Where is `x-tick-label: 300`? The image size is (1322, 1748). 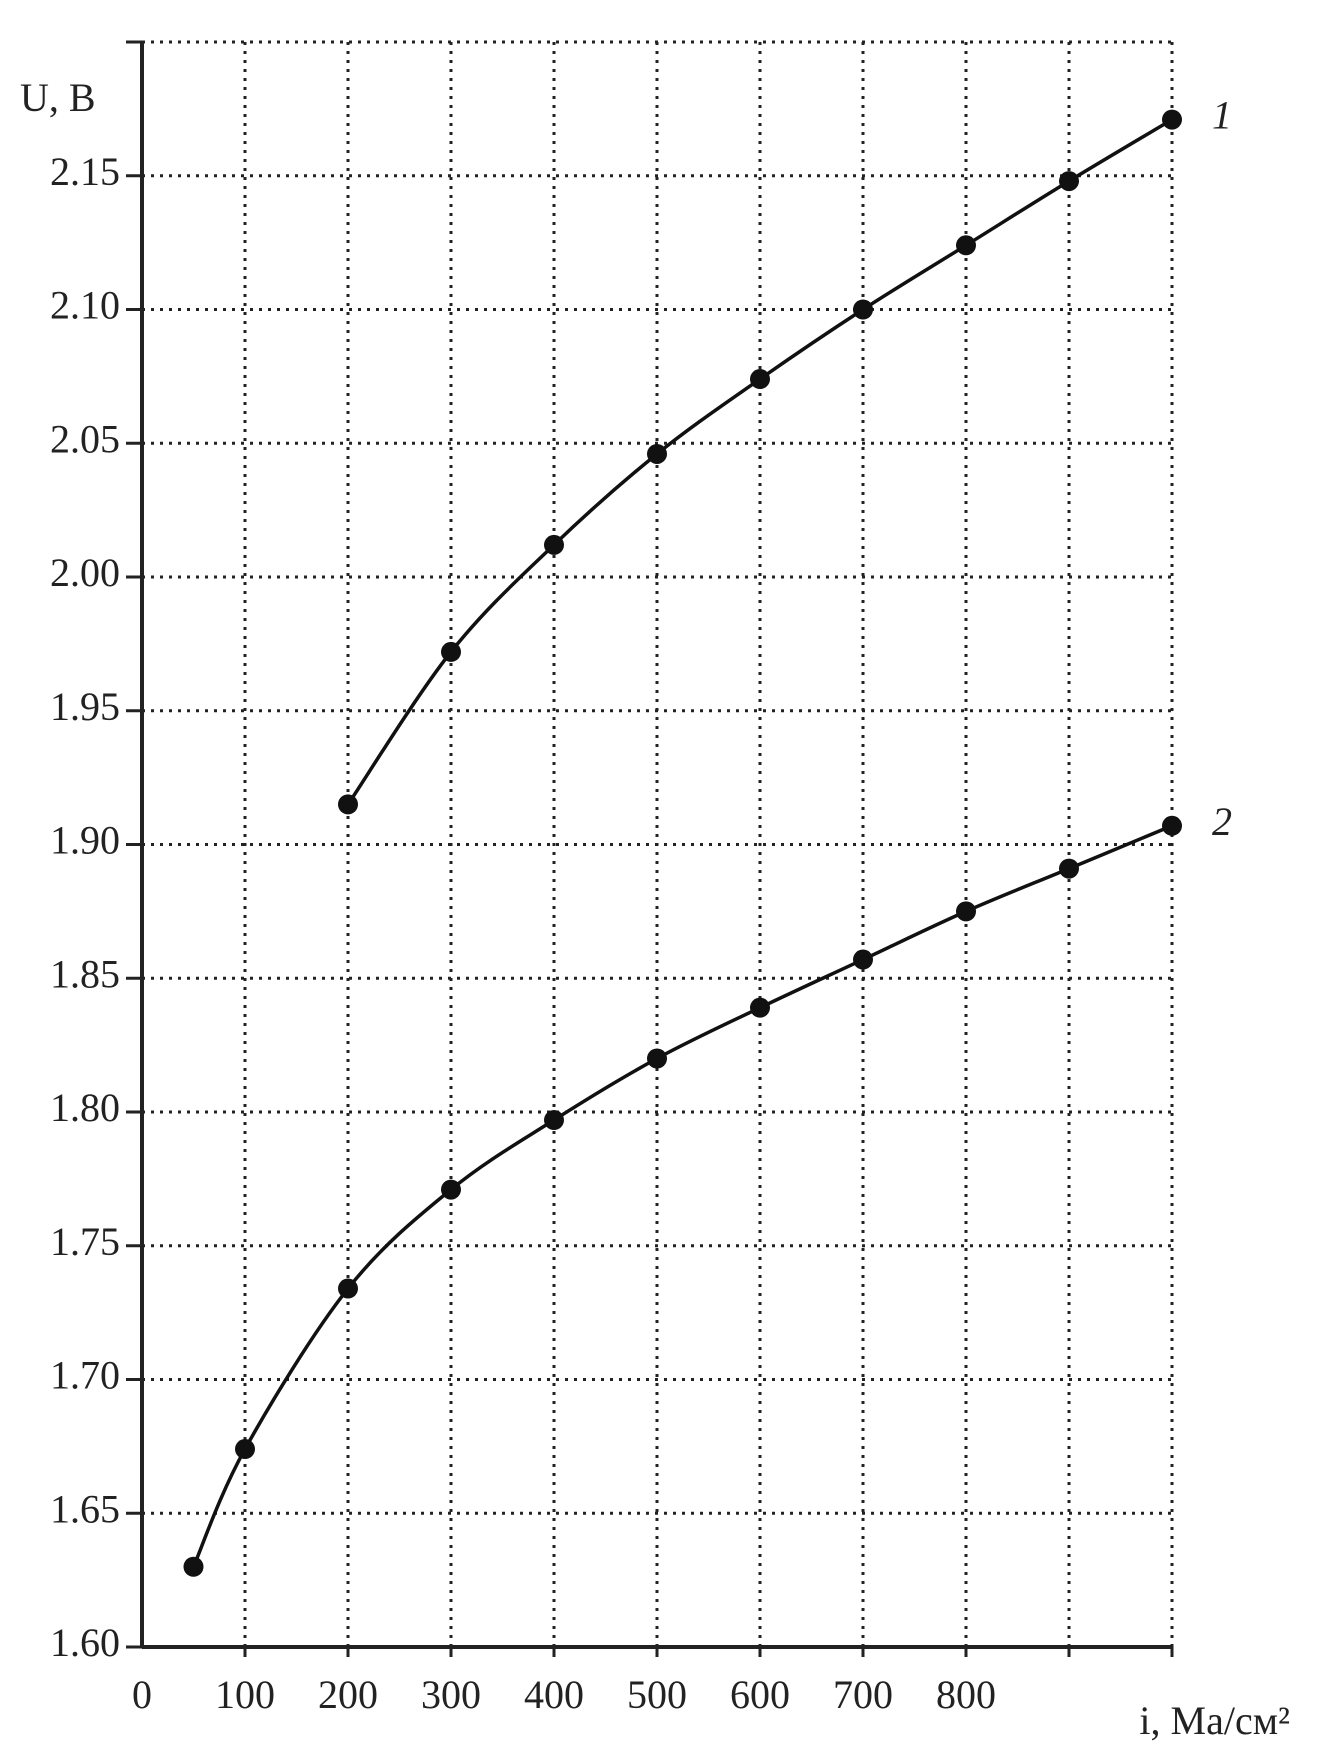 x-tick-label: 300 is located at coordinates (451, 1694).